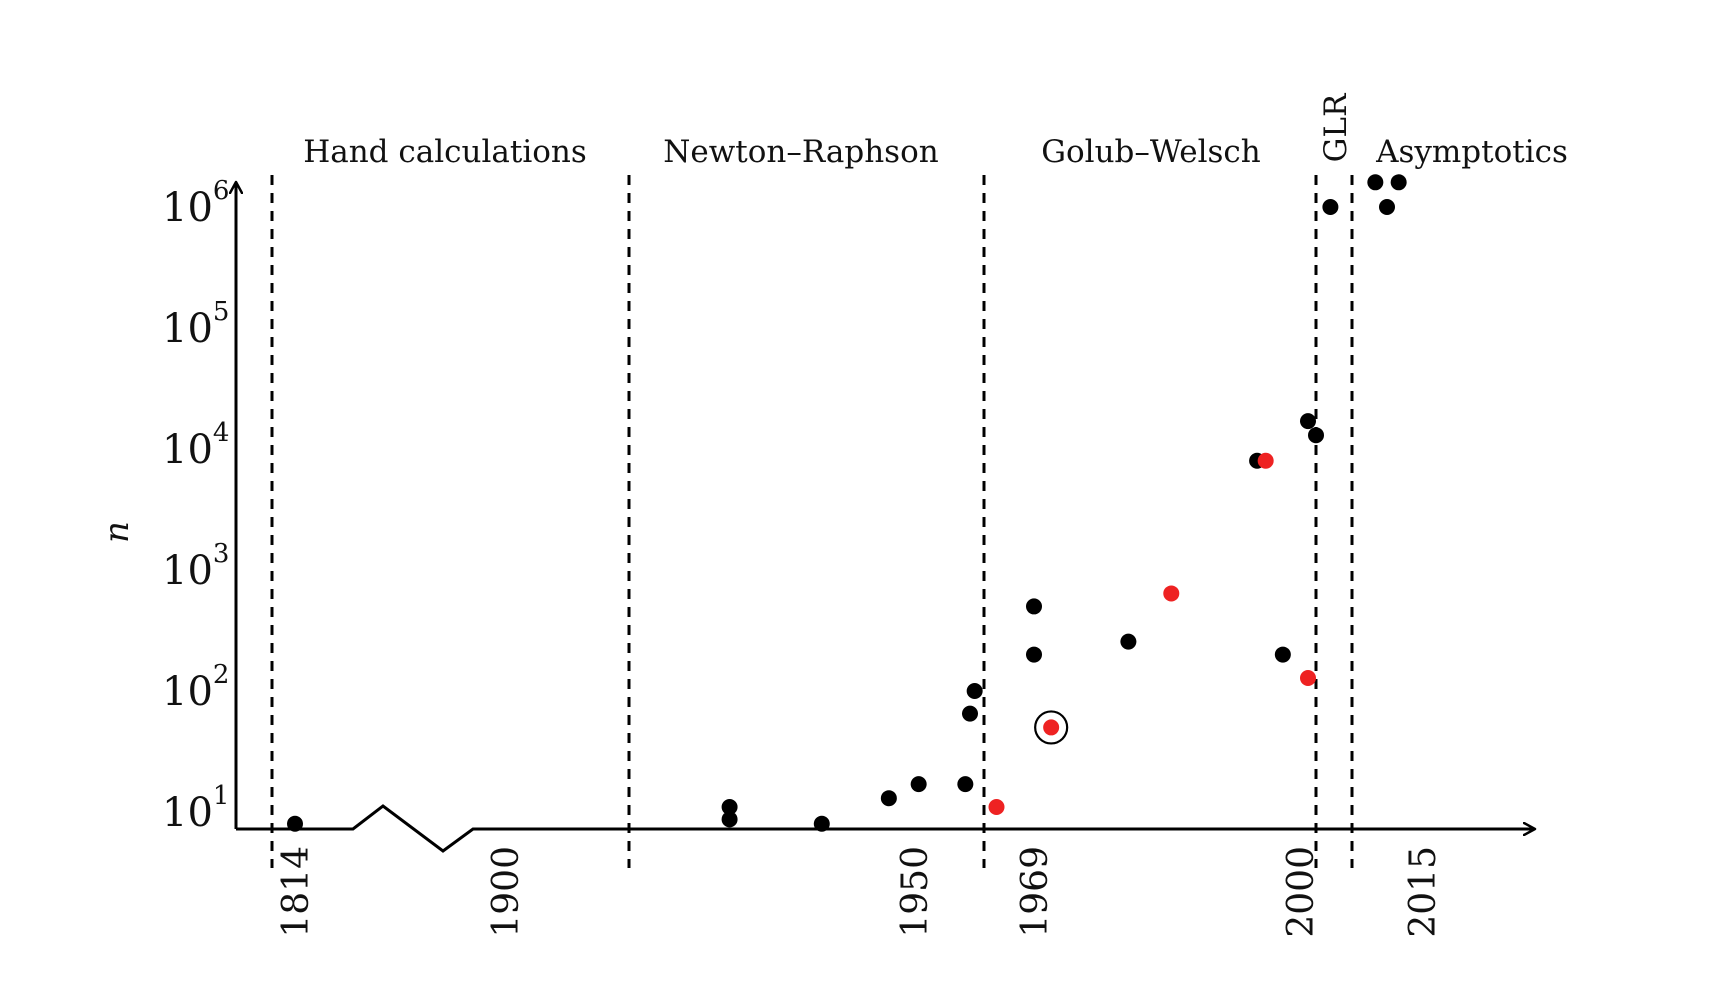 This screenshot has height=988, width=1716. I want to click on y-tick-exponent: 3, so click(221, 554).